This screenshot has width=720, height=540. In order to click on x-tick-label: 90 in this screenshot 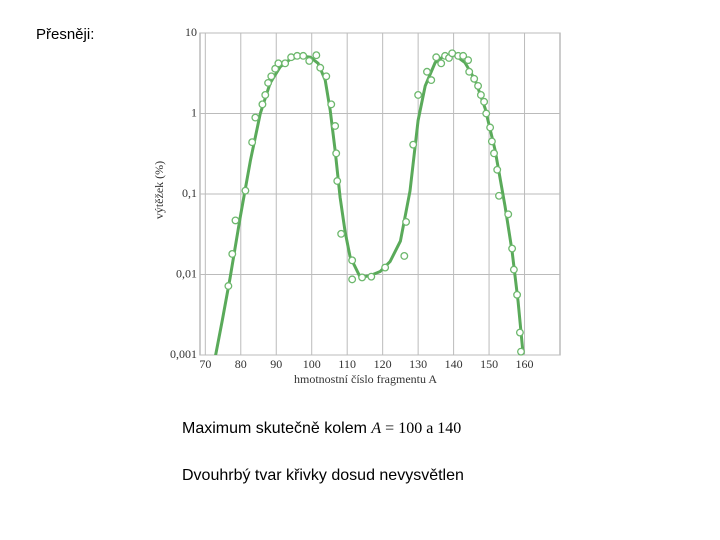, I will do `click(276, 364)`.